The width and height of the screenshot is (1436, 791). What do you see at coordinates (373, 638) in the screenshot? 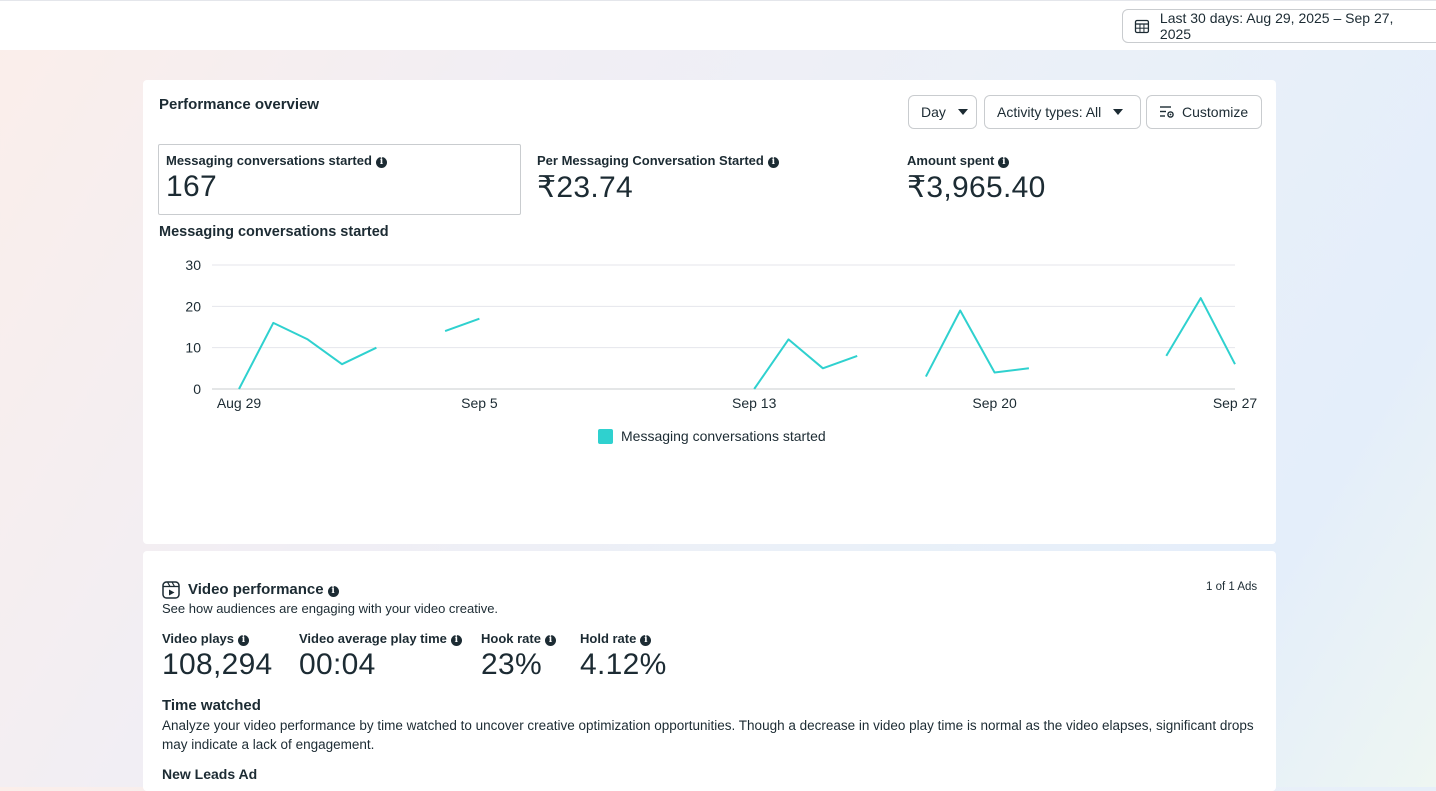
I see `metric-label: Video average play time` at bounding box center [373, 638].